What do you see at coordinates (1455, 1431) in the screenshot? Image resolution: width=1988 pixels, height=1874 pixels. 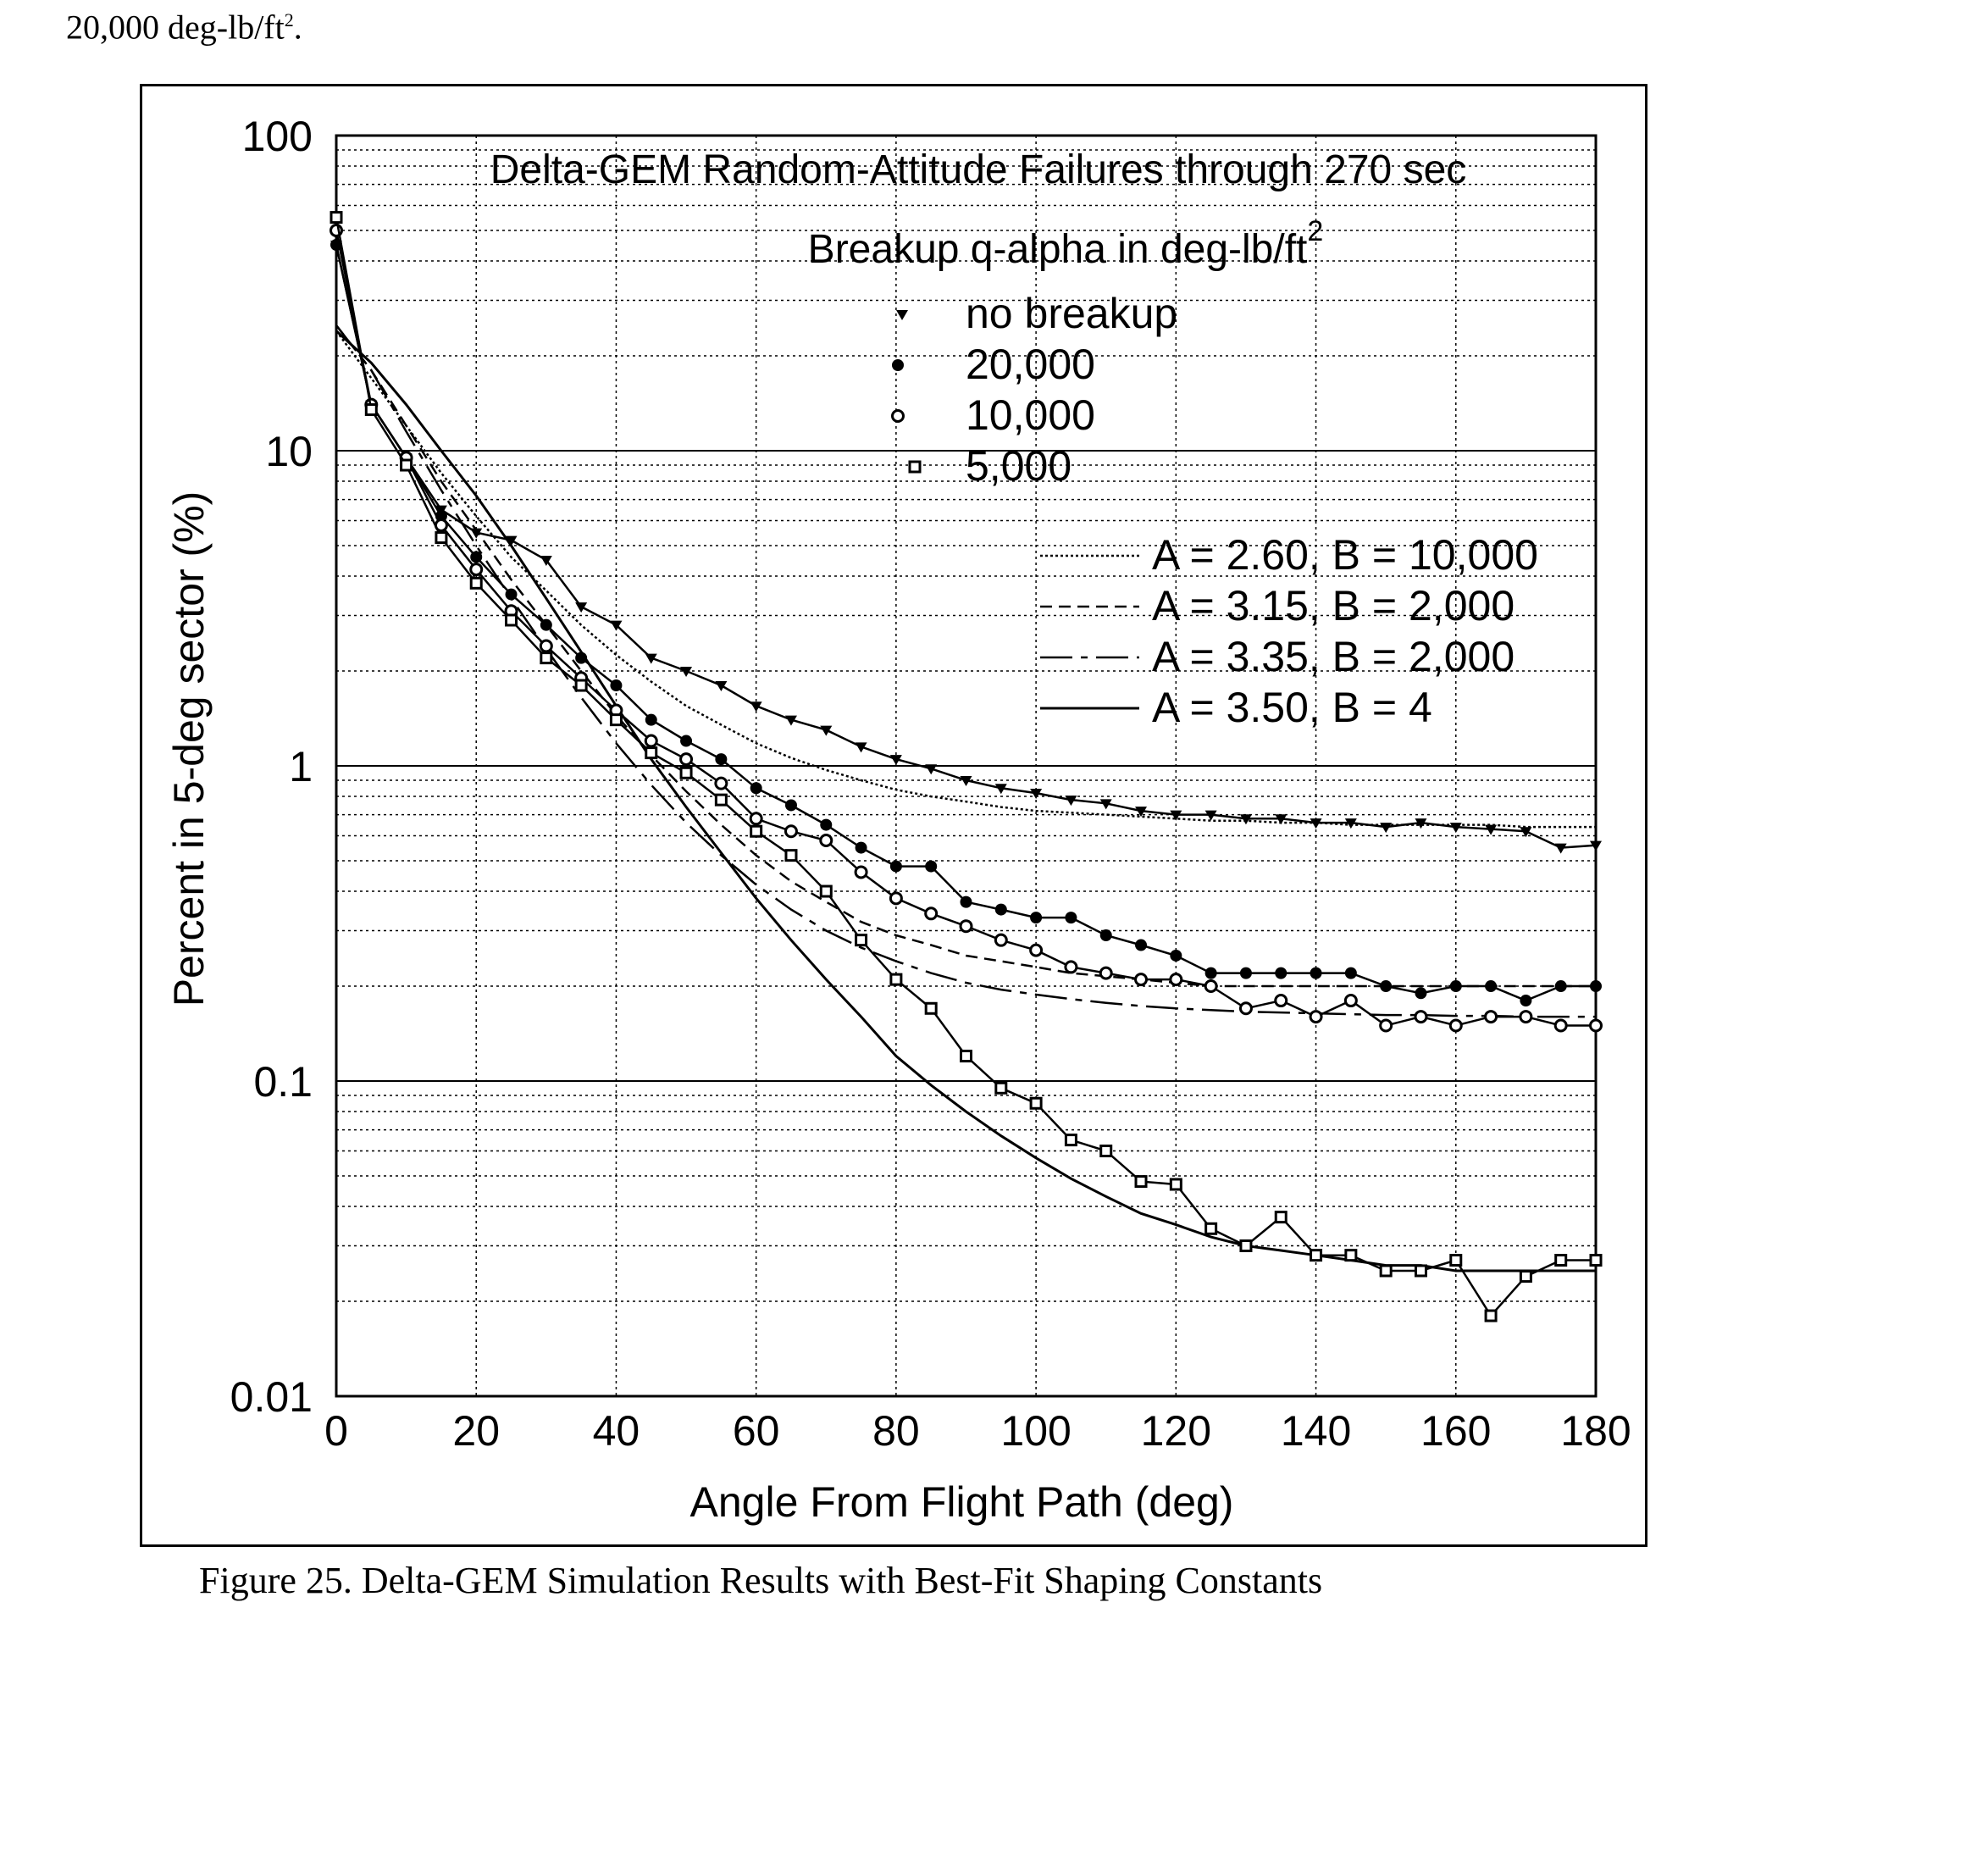 I see `x-tick-label: 160` at bounding box center [1455, 1431].